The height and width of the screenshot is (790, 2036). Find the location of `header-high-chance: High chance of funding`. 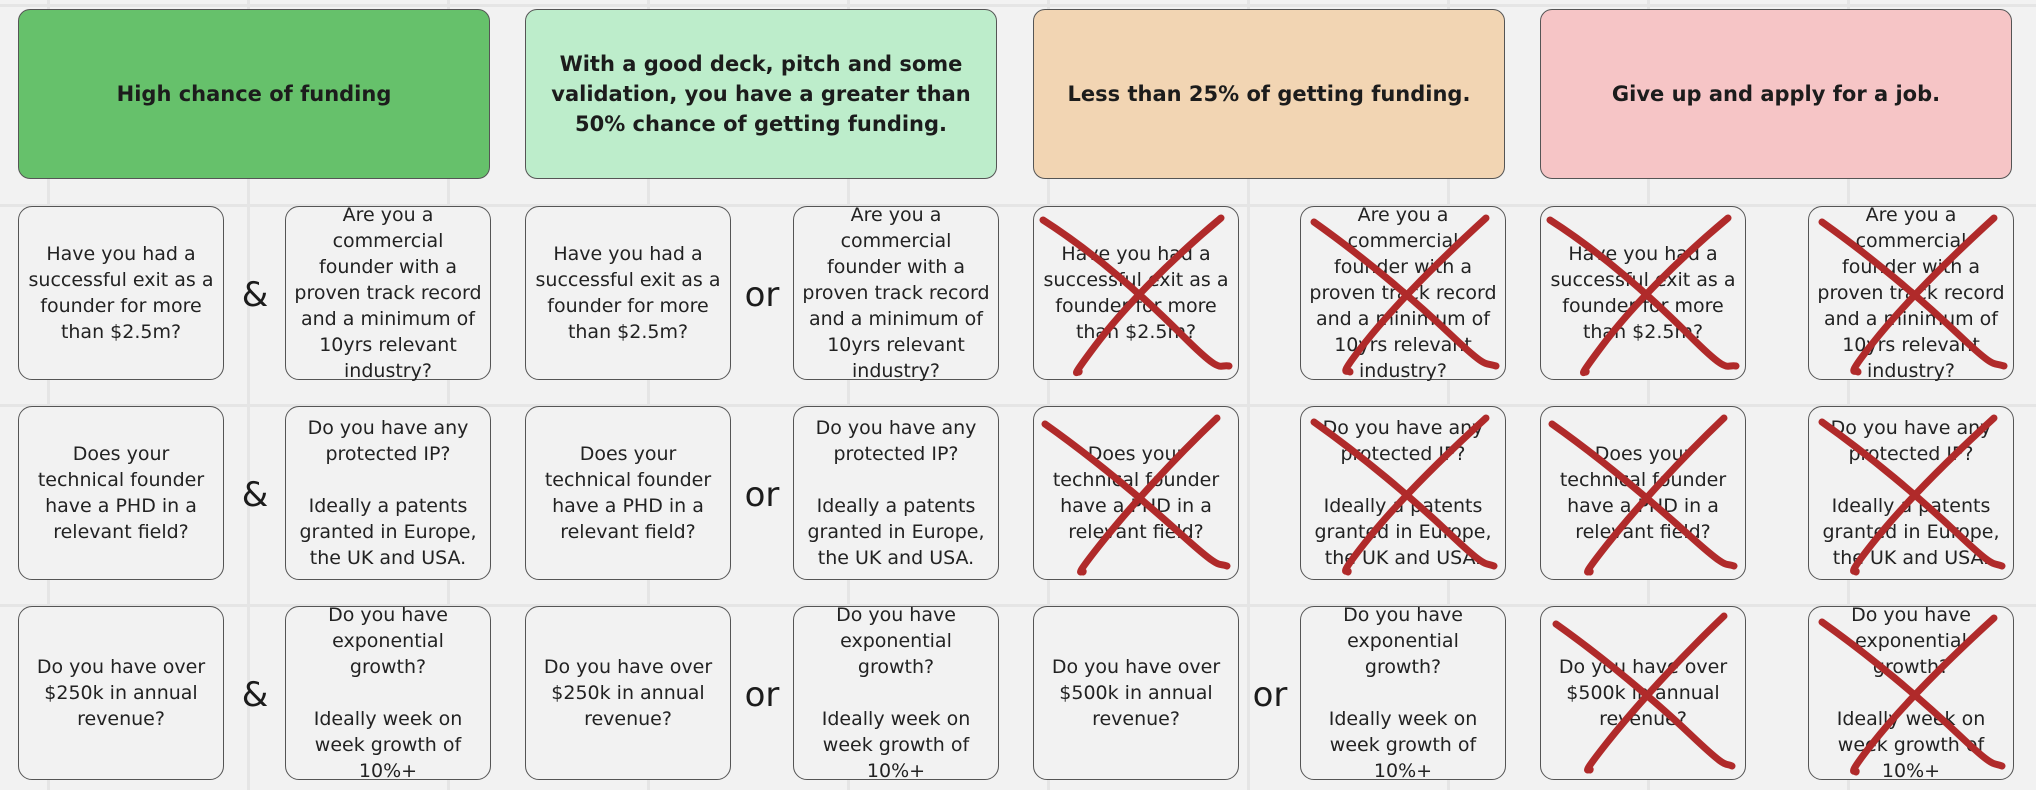

header-high-chance: High chance of funding is located at coordinates (254, 94).